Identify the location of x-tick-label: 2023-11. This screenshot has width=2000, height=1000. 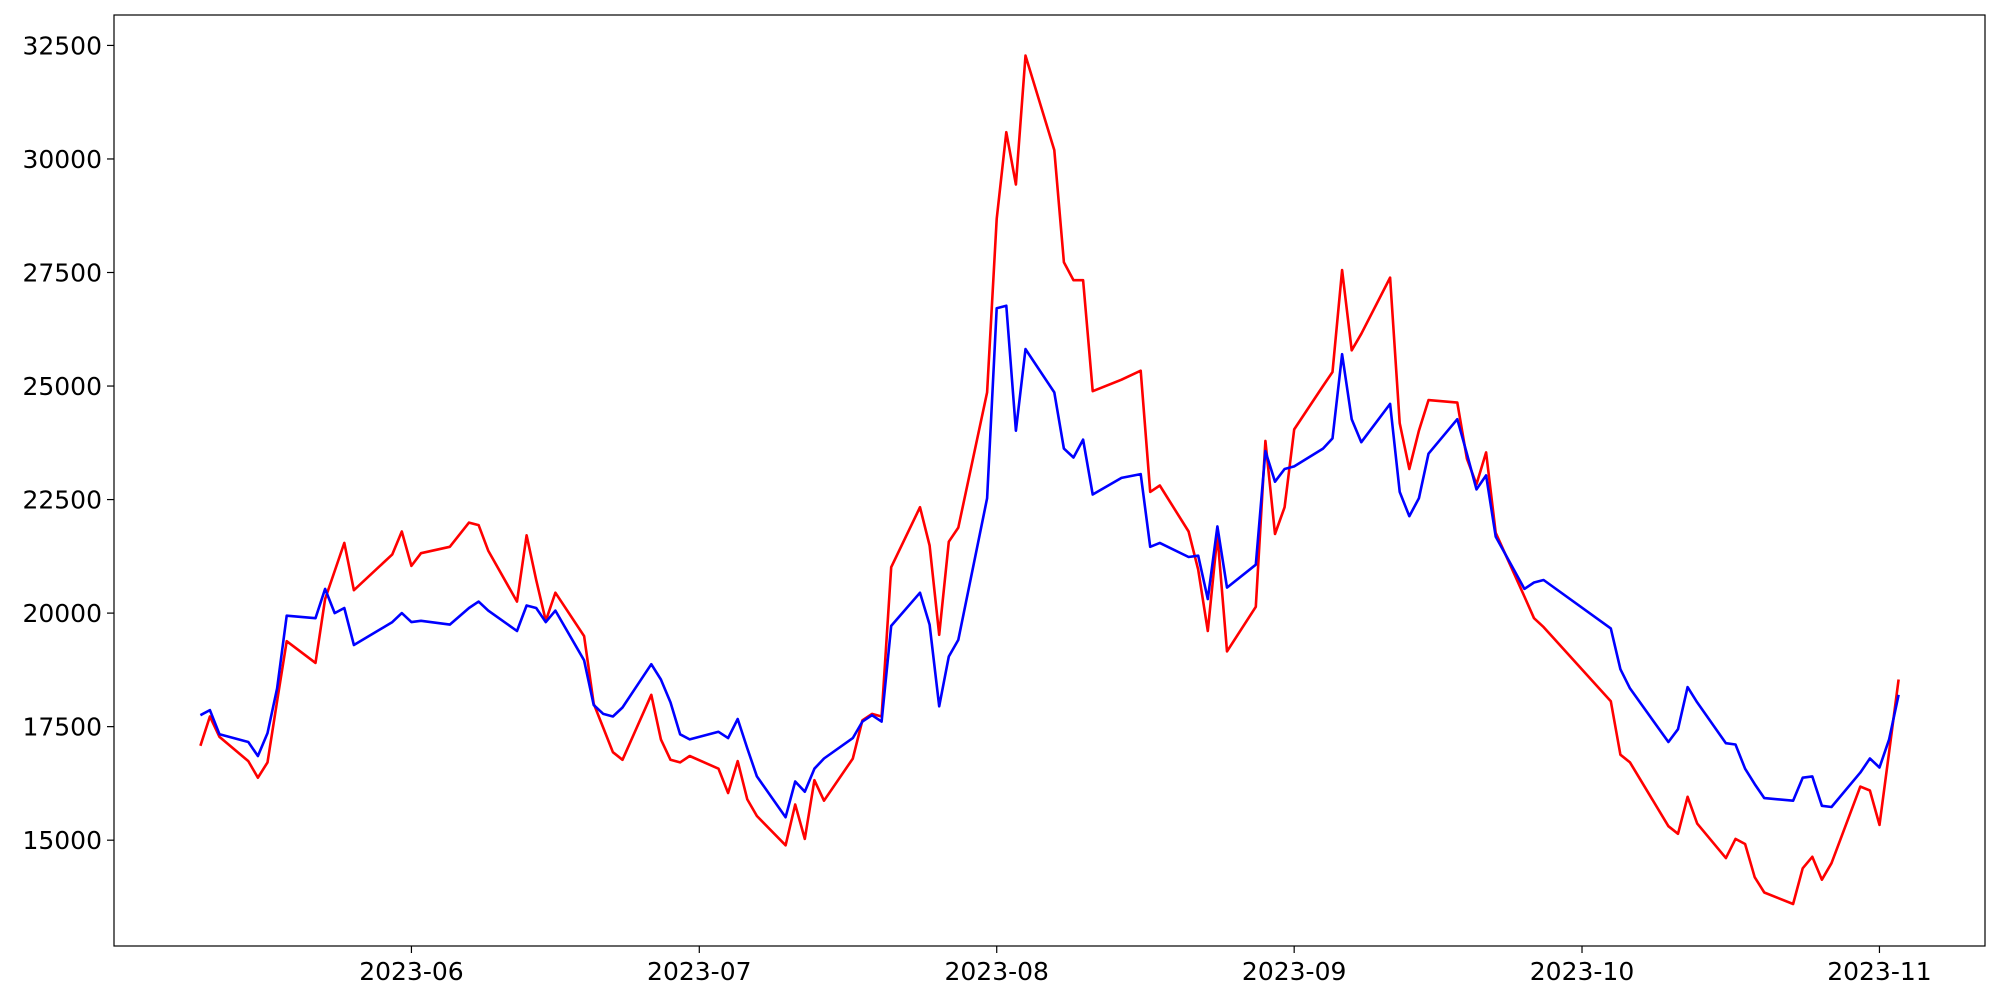
(1879, 971).